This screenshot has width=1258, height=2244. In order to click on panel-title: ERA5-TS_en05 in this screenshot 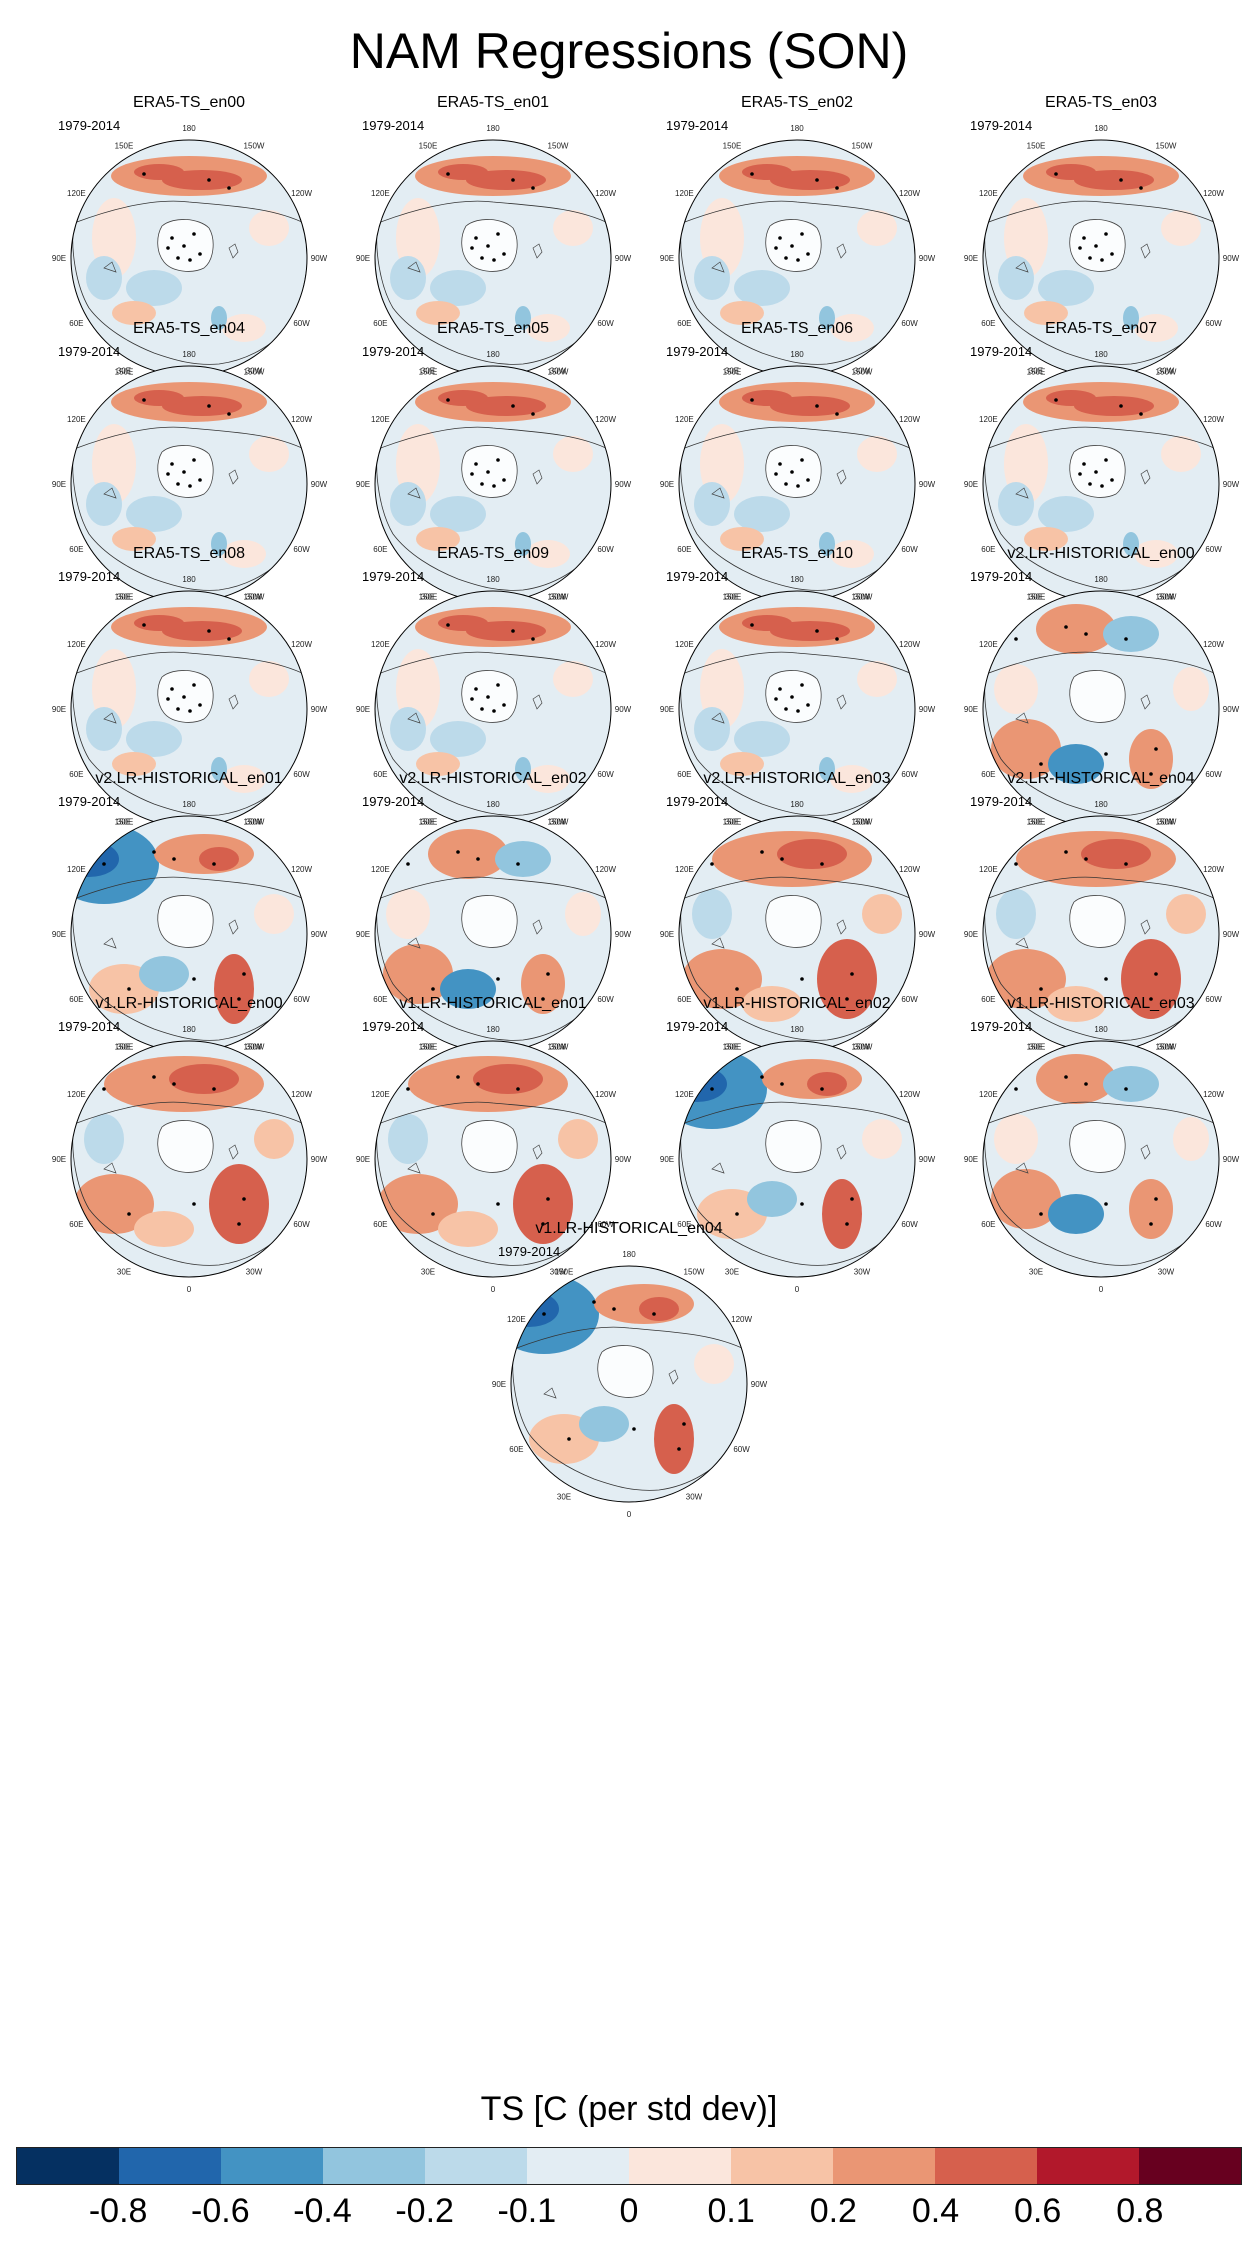, I will do `click(493, 328)`.